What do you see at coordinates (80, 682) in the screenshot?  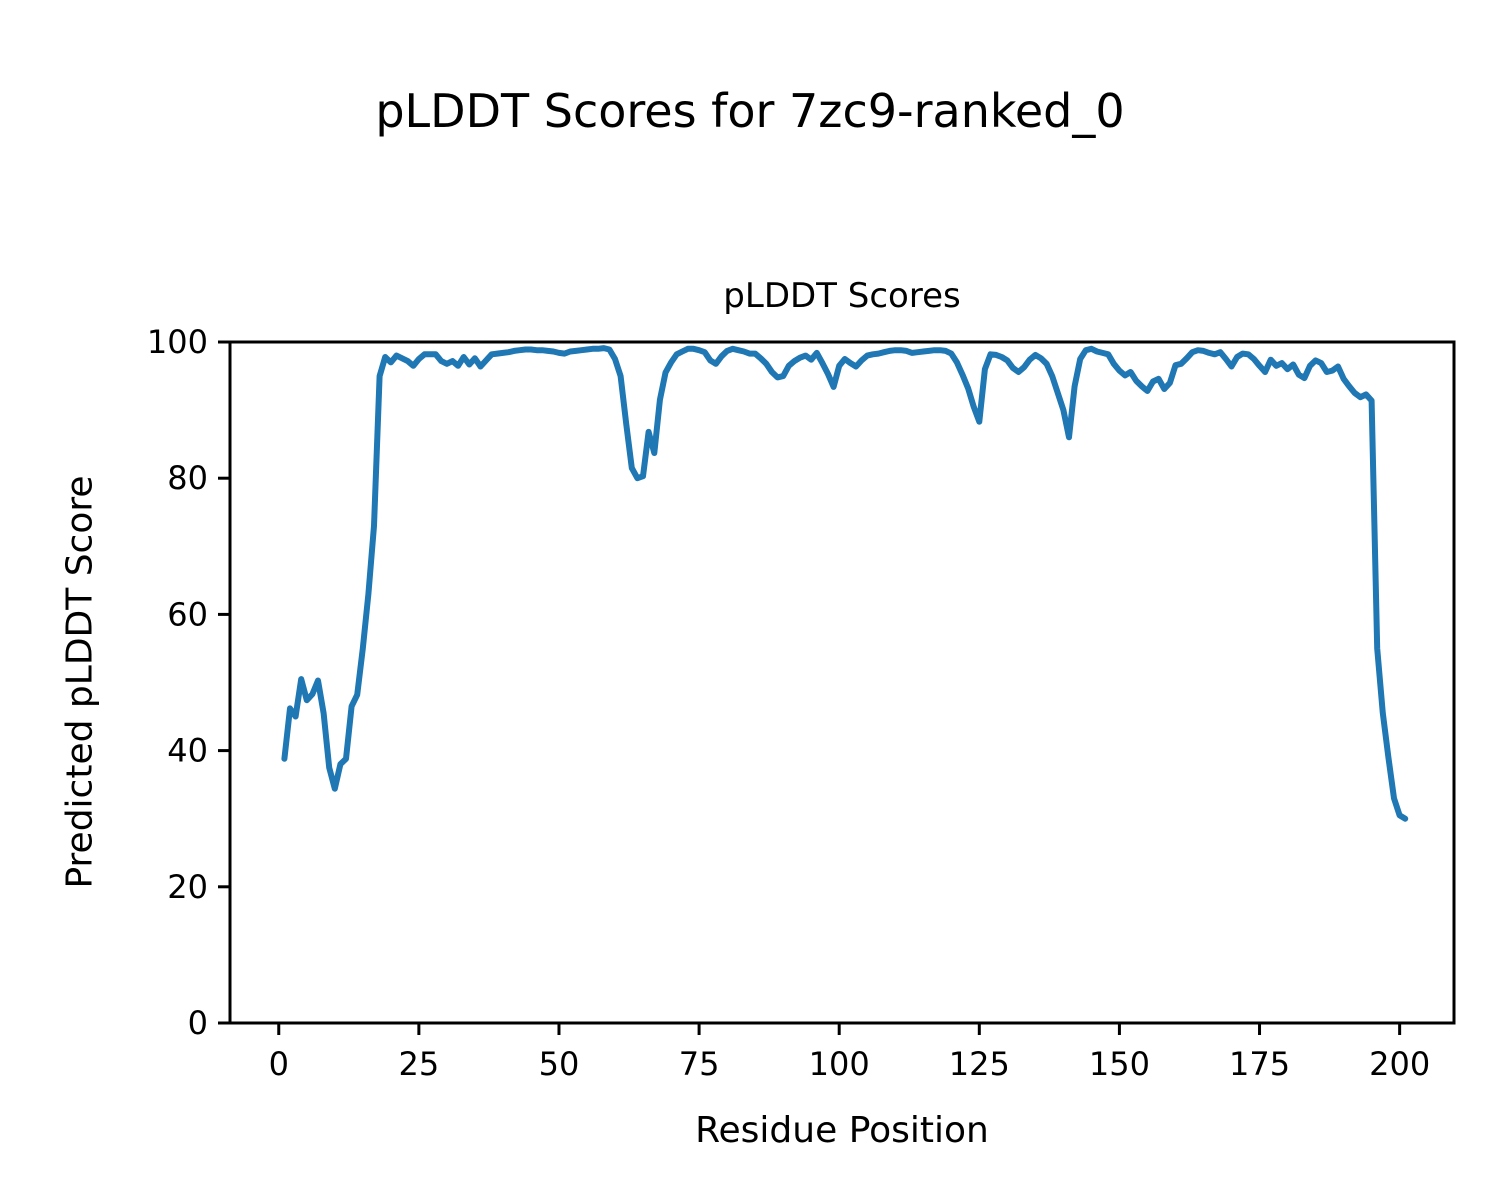 I see `y-axis-label: Predicted pLDDT Score` at bounding box center [80, 682].